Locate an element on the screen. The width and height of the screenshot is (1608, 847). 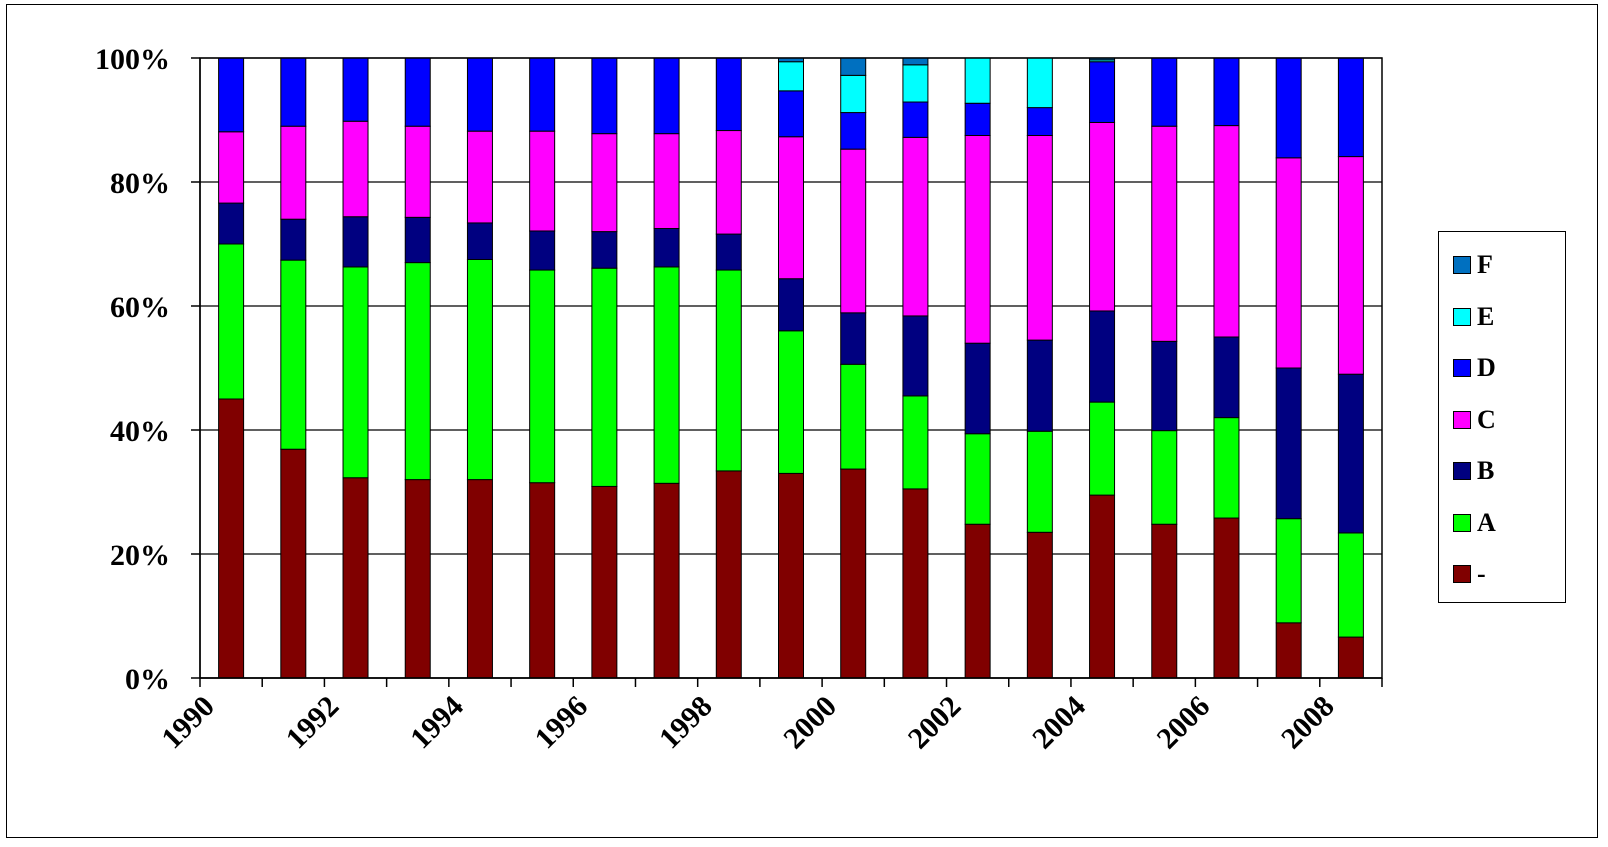
bar-segment-d-1997 is located at coordinates (666, 96).